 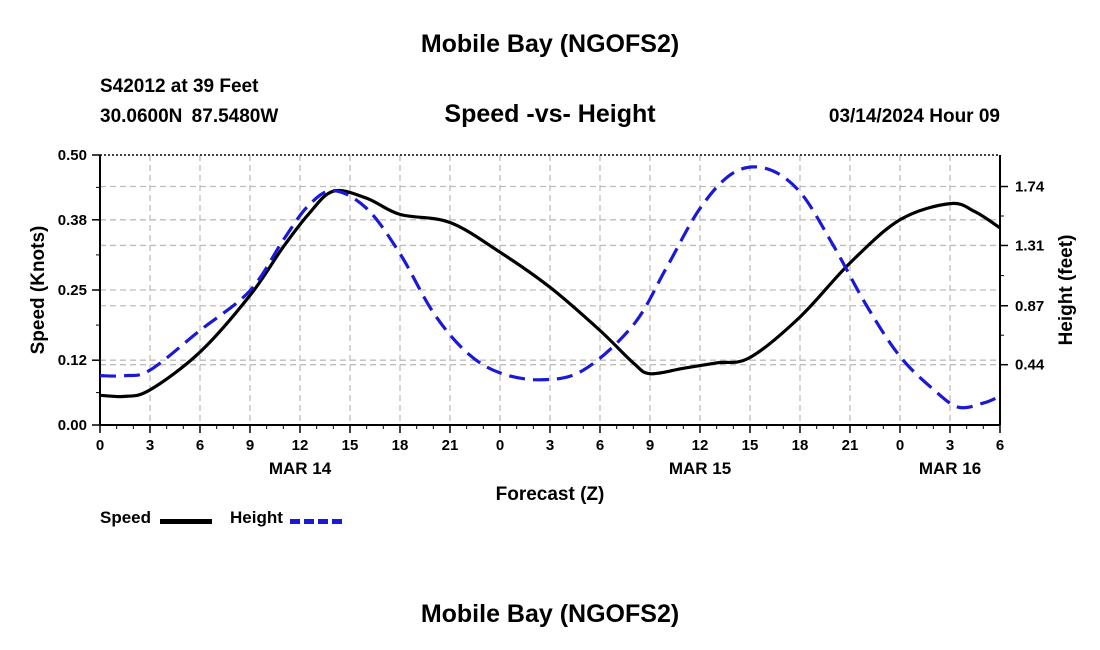 I want to click on y2-tick-label: 1.31, so click(x=1029, y=245).